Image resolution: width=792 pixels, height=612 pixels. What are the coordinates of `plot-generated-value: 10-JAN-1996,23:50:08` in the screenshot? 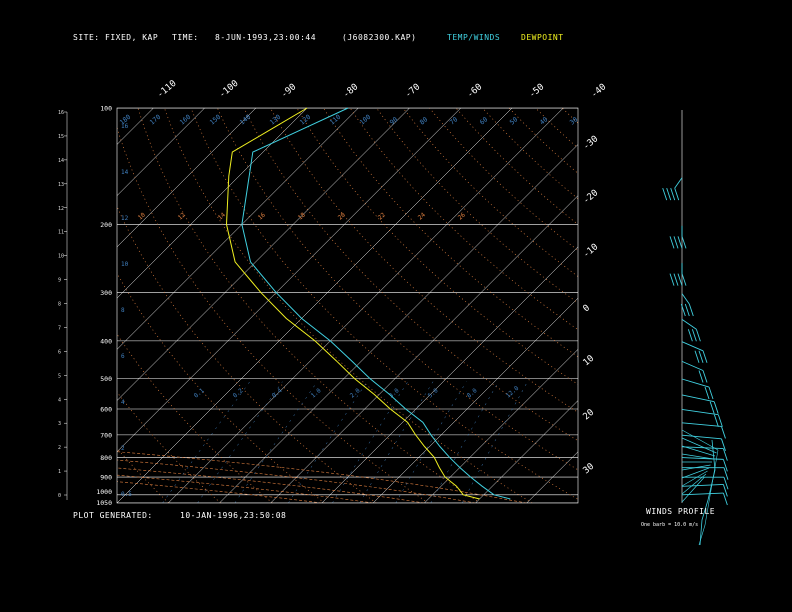 It's located at (233, 515).